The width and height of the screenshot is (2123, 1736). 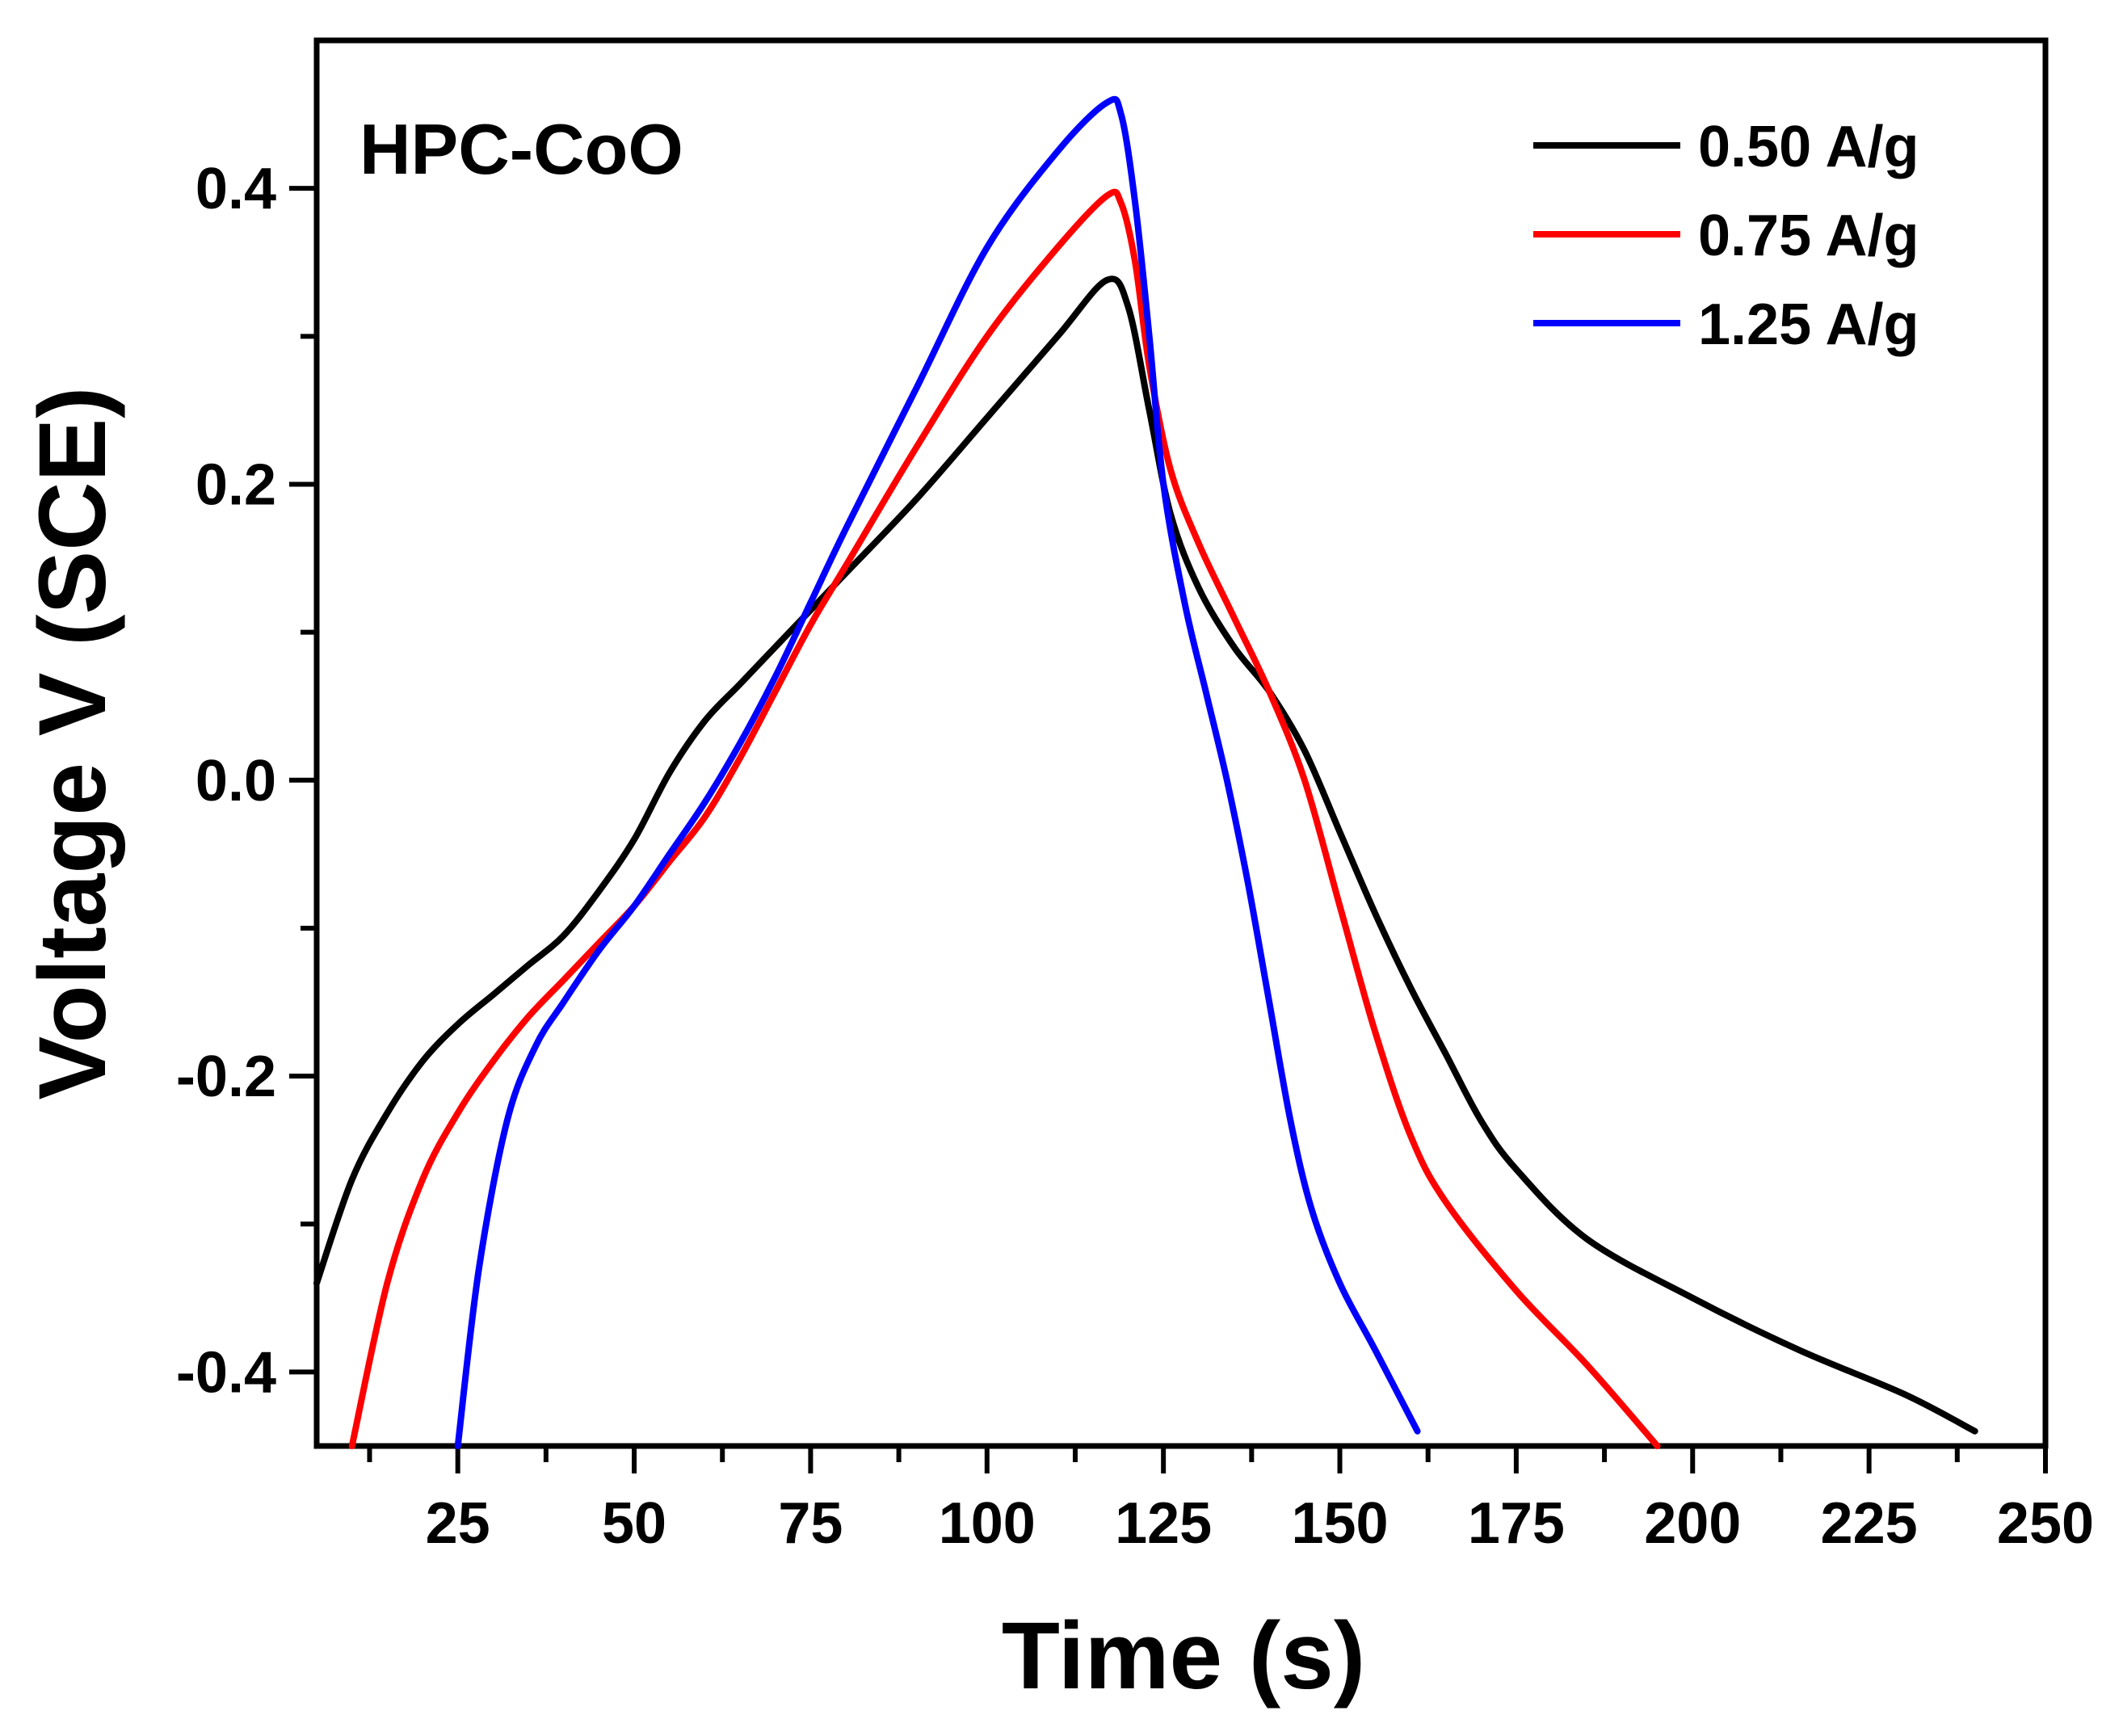 I want to click on x-axis-title: Time (s), so click(x=1183, y=1656).